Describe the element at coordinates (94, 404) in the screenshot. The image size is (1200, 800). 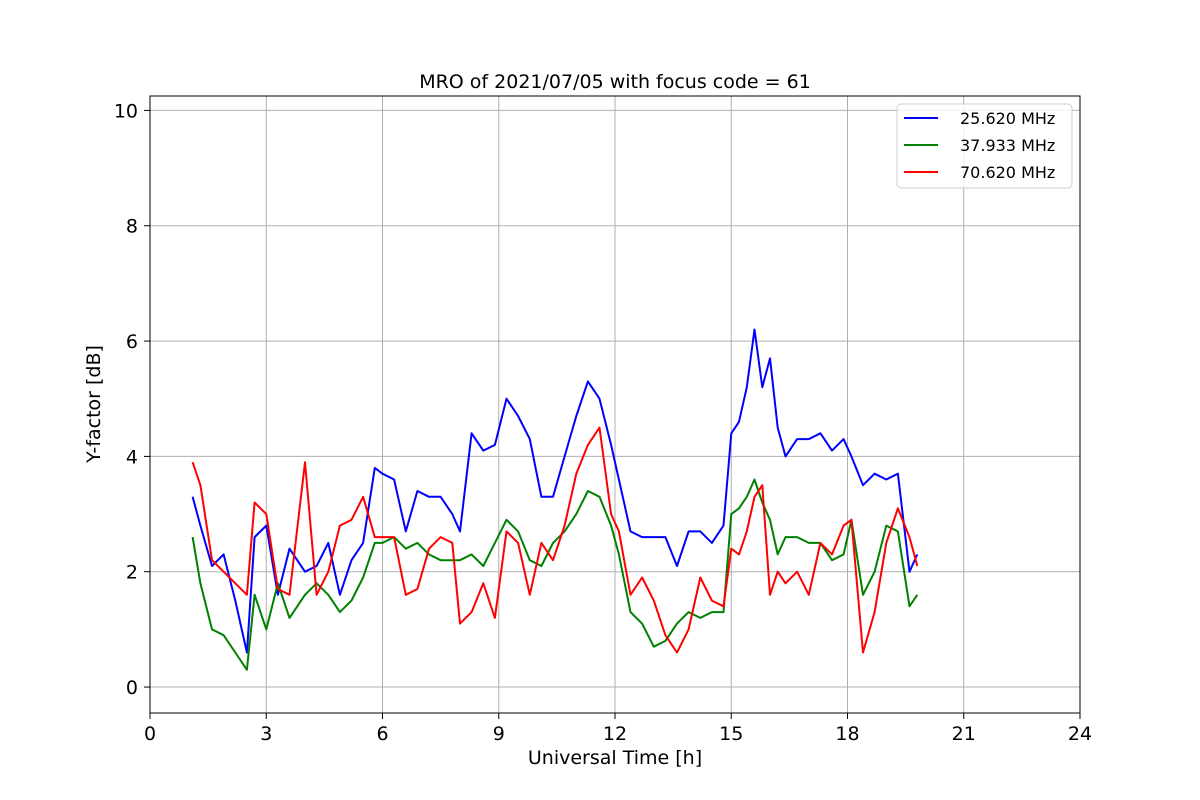
I see `y-axis-label: Y-factor [dB]` at that location.